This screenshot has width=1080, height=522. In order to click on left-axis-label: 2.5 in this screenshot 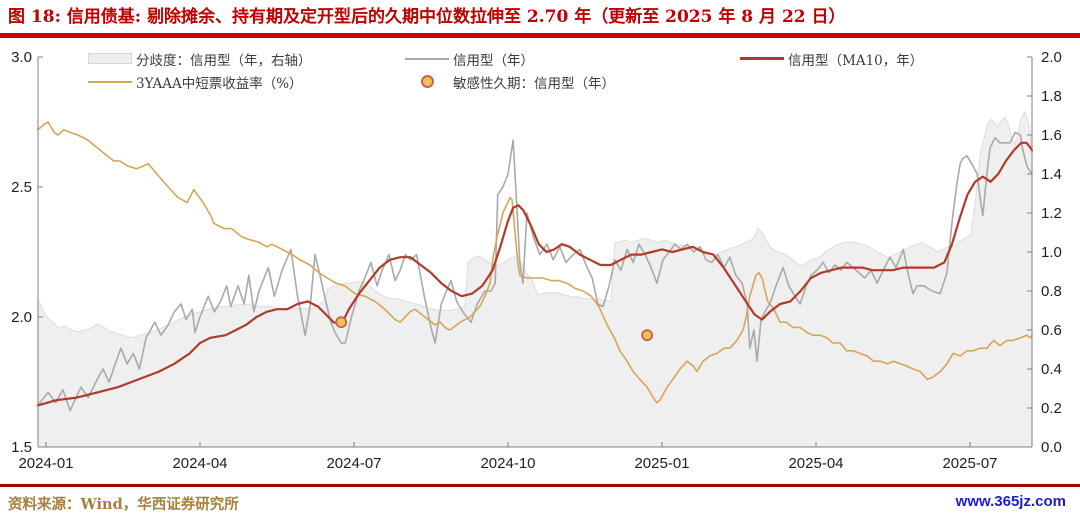, I will do `click(21, 187)`.